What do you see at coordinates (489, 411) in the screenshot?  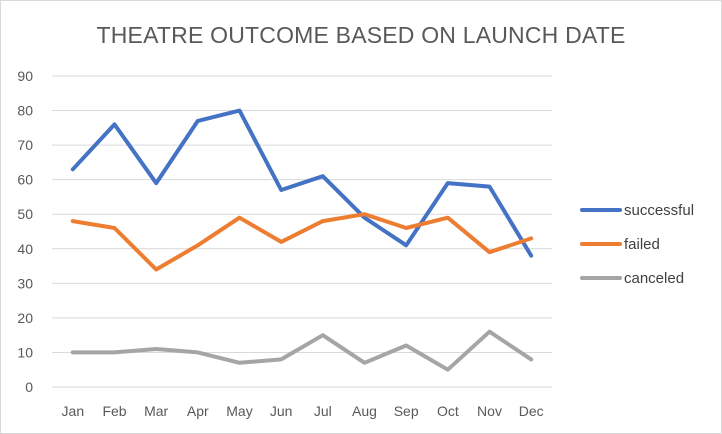 I see `x-tick-label: Nov` at bounding box center [489, 411].